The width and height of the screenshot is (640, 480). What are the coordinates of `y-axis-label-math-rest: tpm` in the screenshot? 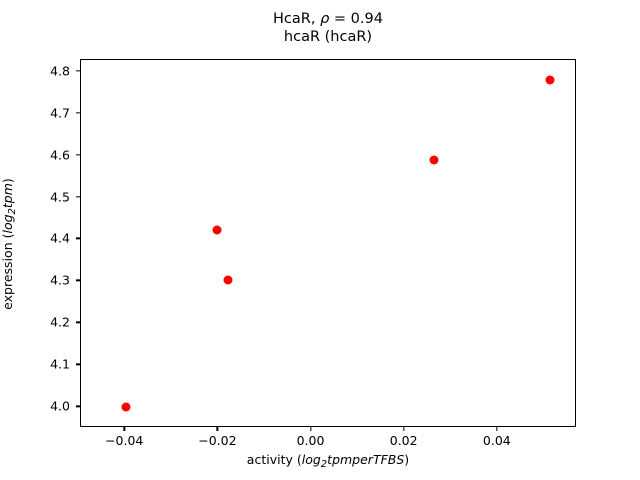 It's located at (7, 196).